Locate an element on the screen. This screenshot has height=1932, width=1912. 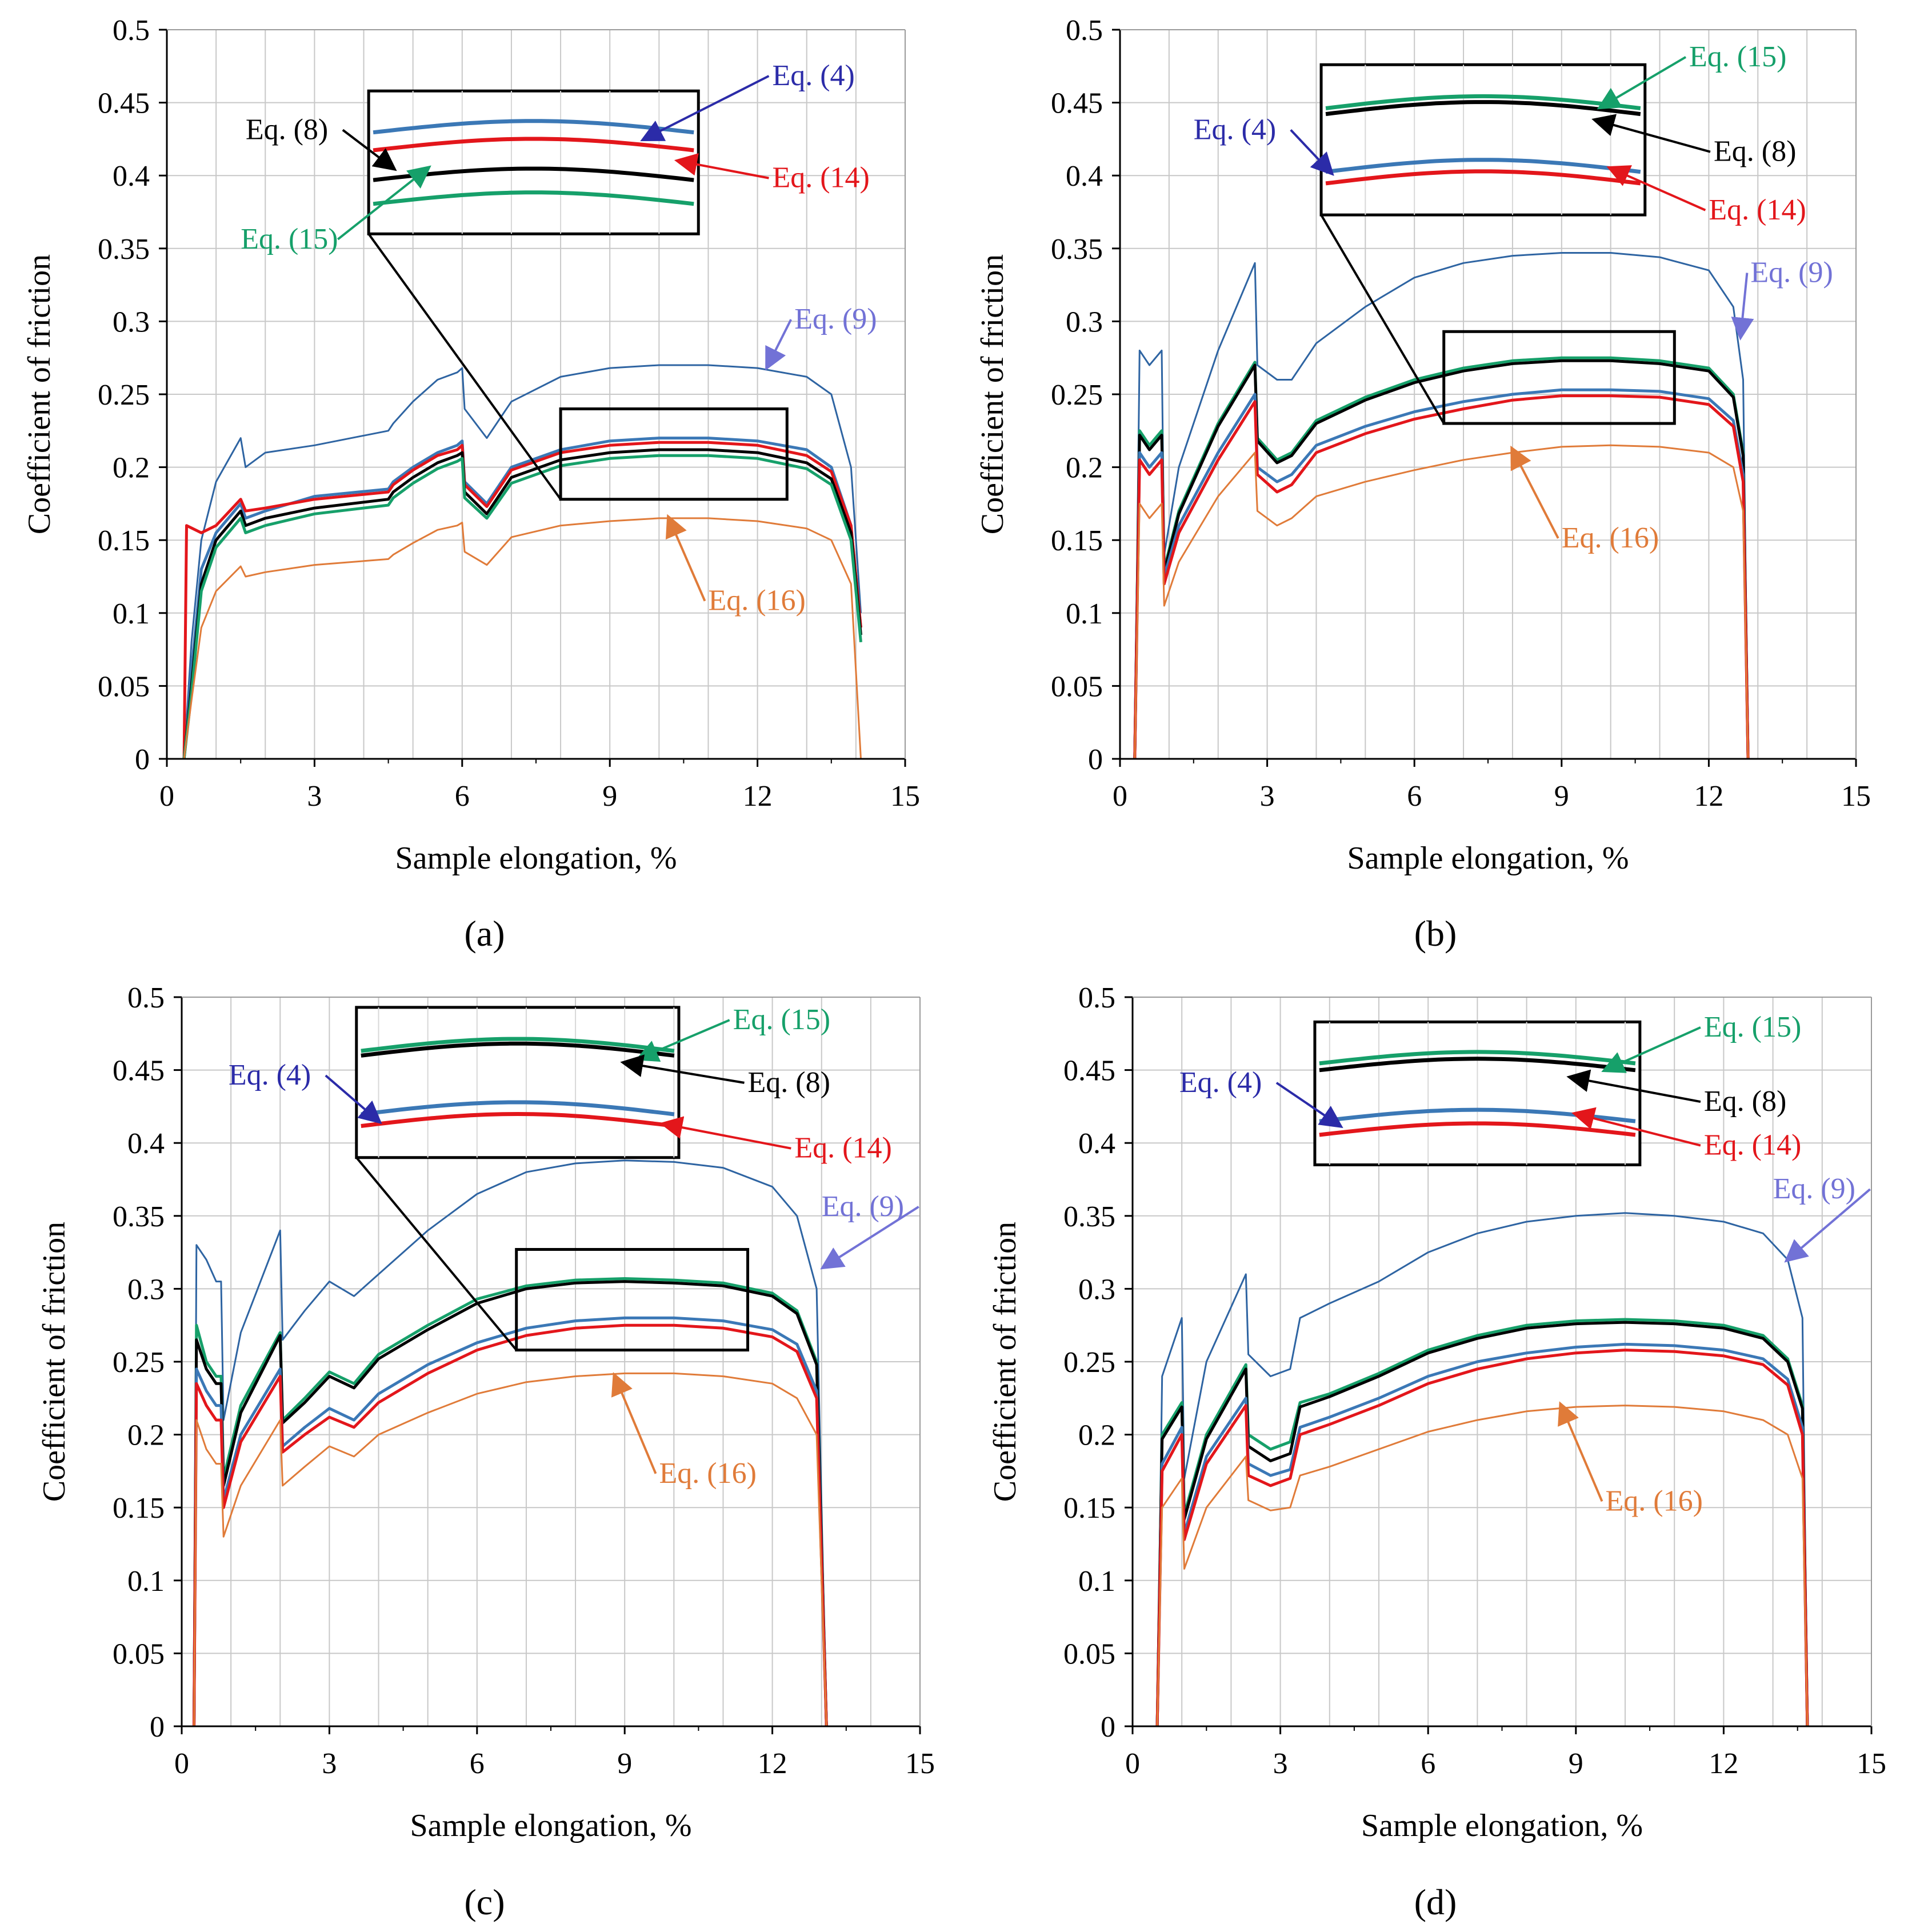
x-tick-label: 12 is located at coordinates (772, 1763).